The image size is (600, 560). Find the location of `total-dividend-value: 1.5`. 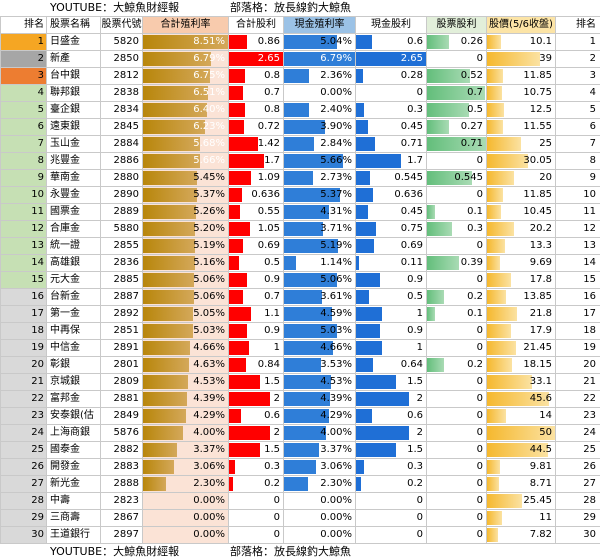

total-dividend-value: 1.5 is located at coordinates (272, 450).